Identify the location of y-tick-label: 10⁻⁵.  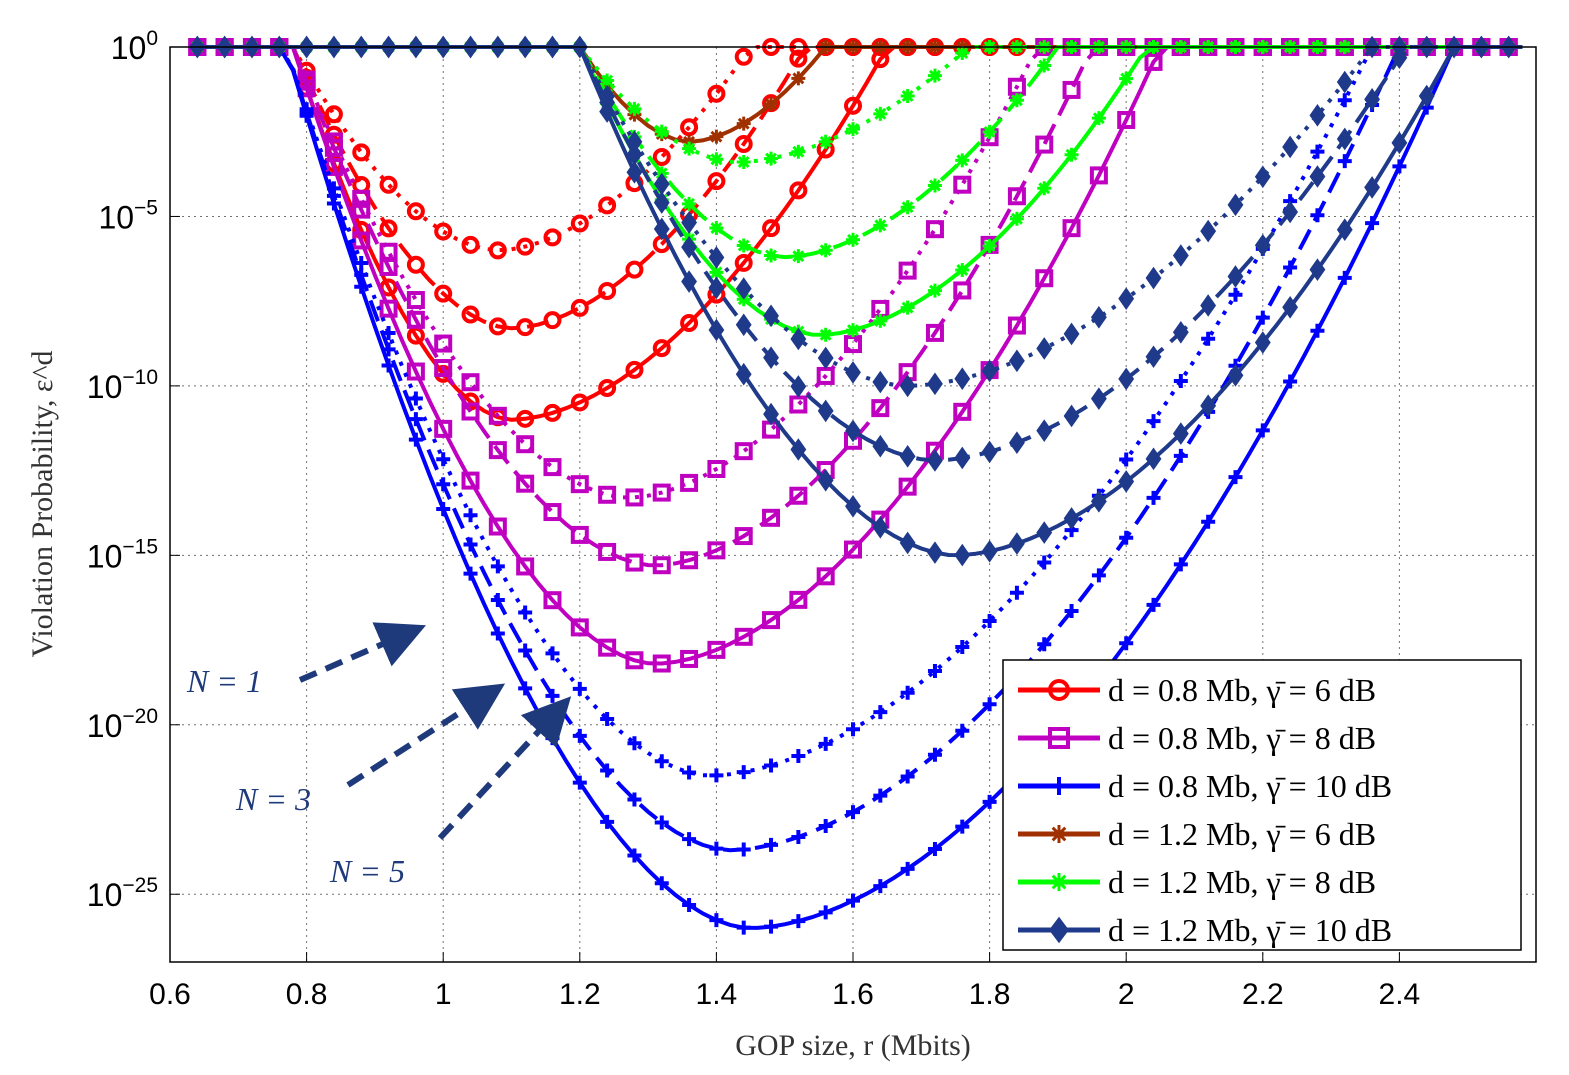
(128, 215).